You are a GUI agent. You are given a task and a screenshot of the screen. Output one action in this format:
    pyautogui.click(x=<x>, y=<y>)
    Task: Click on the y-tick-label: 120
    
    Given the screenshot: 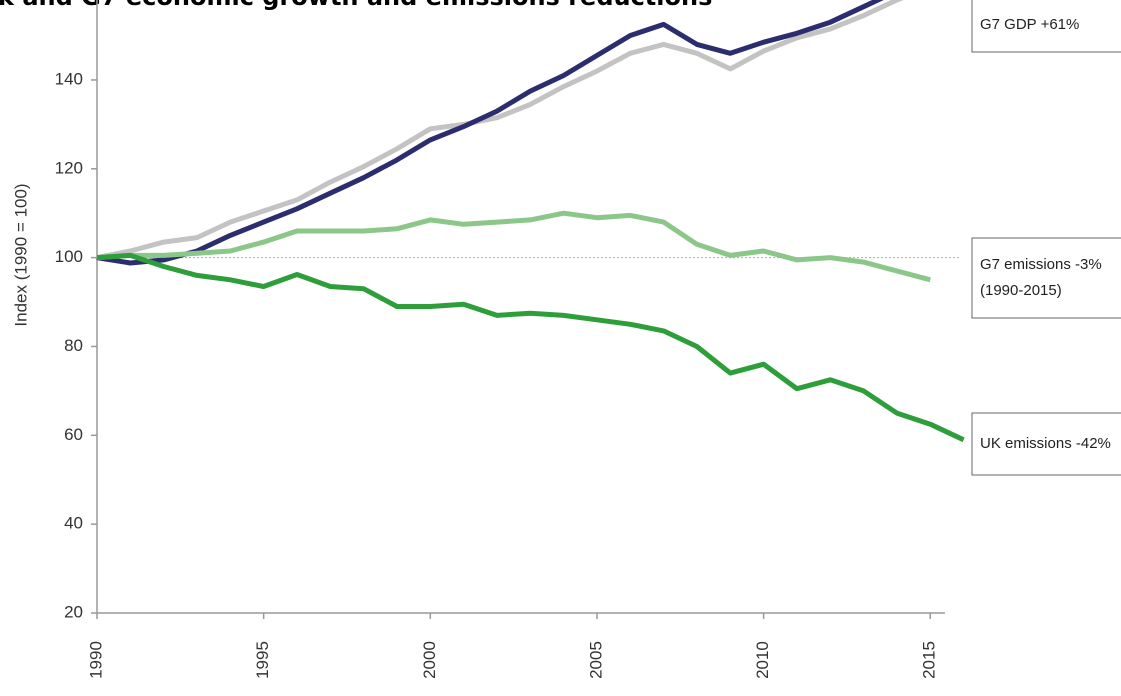 What is the action you would take?
    pyautogui.click(x=69, y=167)
    